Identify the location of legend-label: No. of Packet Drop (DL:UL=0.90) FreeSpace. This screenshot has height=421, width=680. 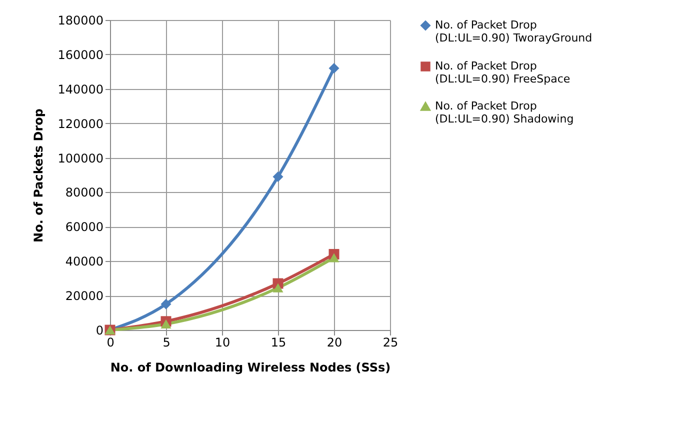
(502, 73).